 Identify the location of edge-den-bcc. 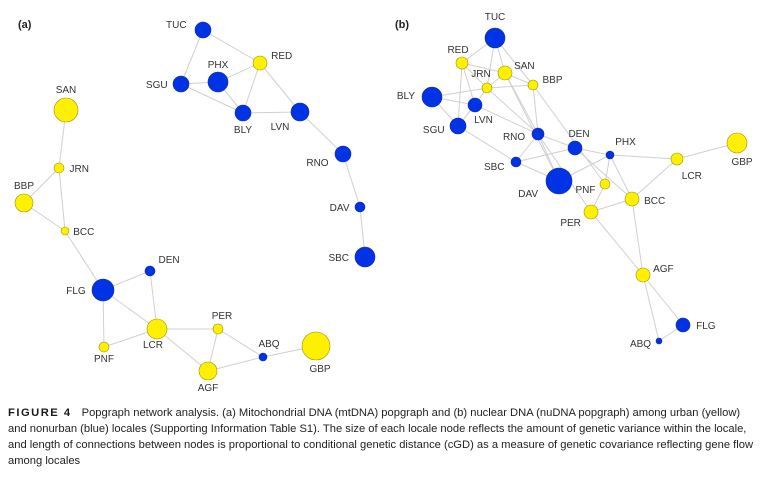
(603, 173).